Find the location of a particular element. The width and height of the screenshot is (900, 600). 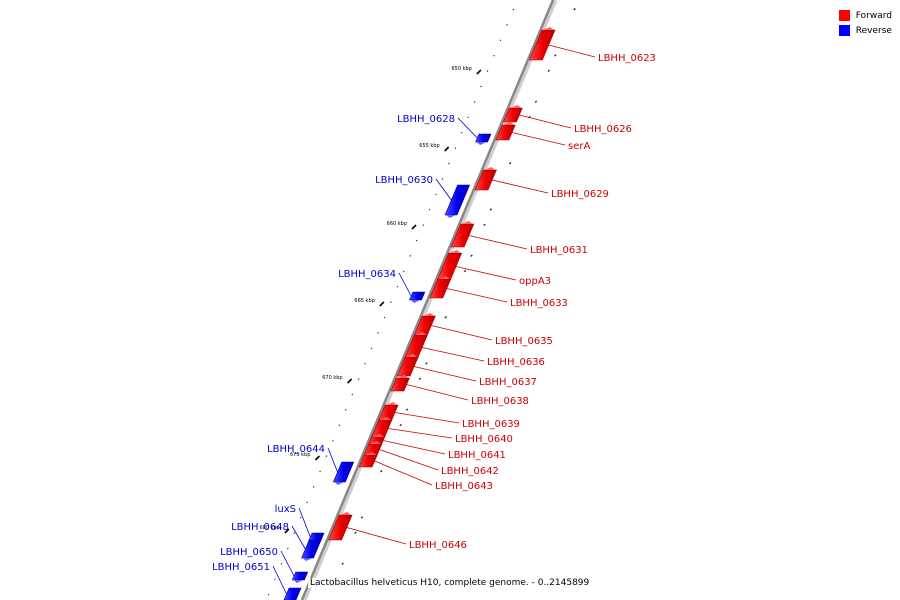

tick-label: 650 kbp is located at coordinates (461, 69).